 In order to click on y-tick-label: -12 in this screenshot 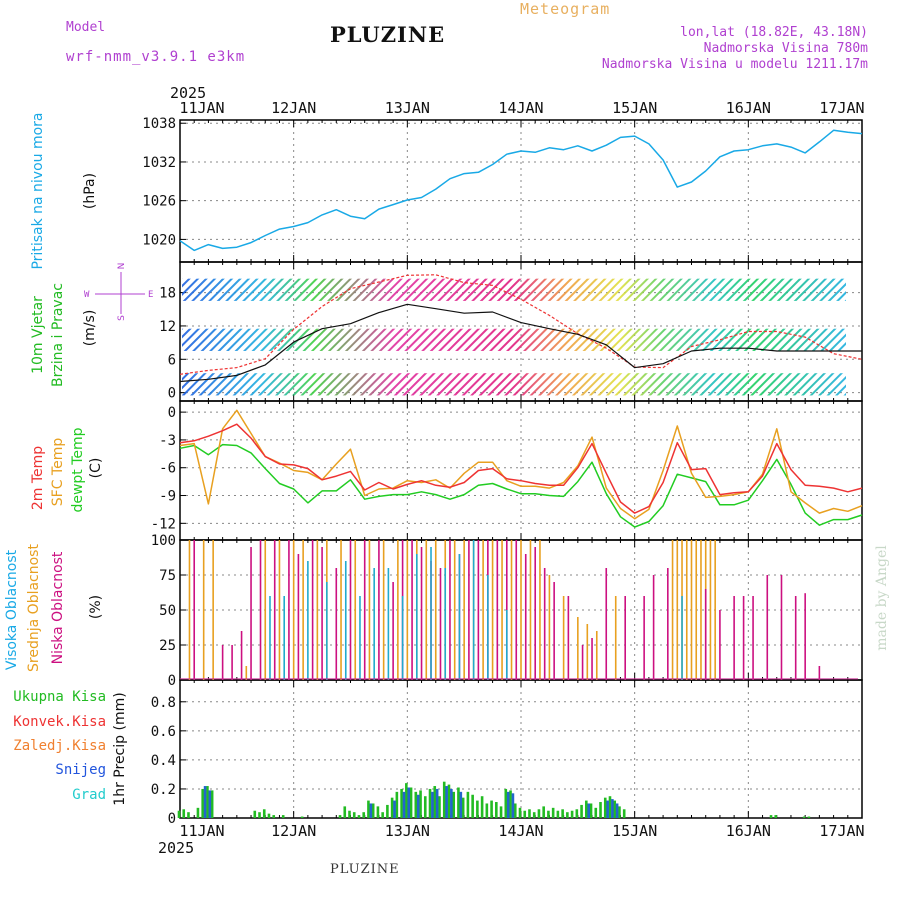, I will do `click(163, 524)`.